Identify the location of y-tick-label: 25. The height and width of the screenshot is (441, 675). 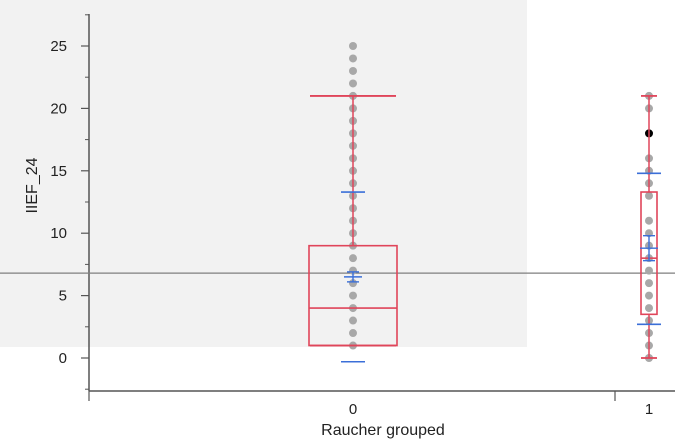
(58, 46).